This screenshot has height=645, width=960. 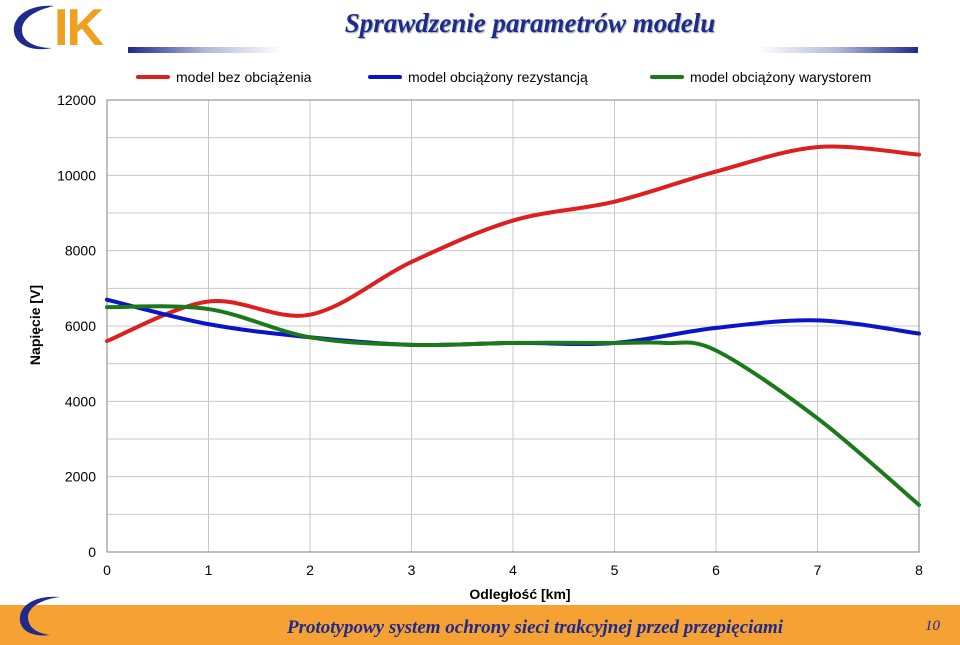 What do you see at coordinates (153, 77) in the screenshot?
I see `legend-swatch-red` at bounding box center [153, 77].